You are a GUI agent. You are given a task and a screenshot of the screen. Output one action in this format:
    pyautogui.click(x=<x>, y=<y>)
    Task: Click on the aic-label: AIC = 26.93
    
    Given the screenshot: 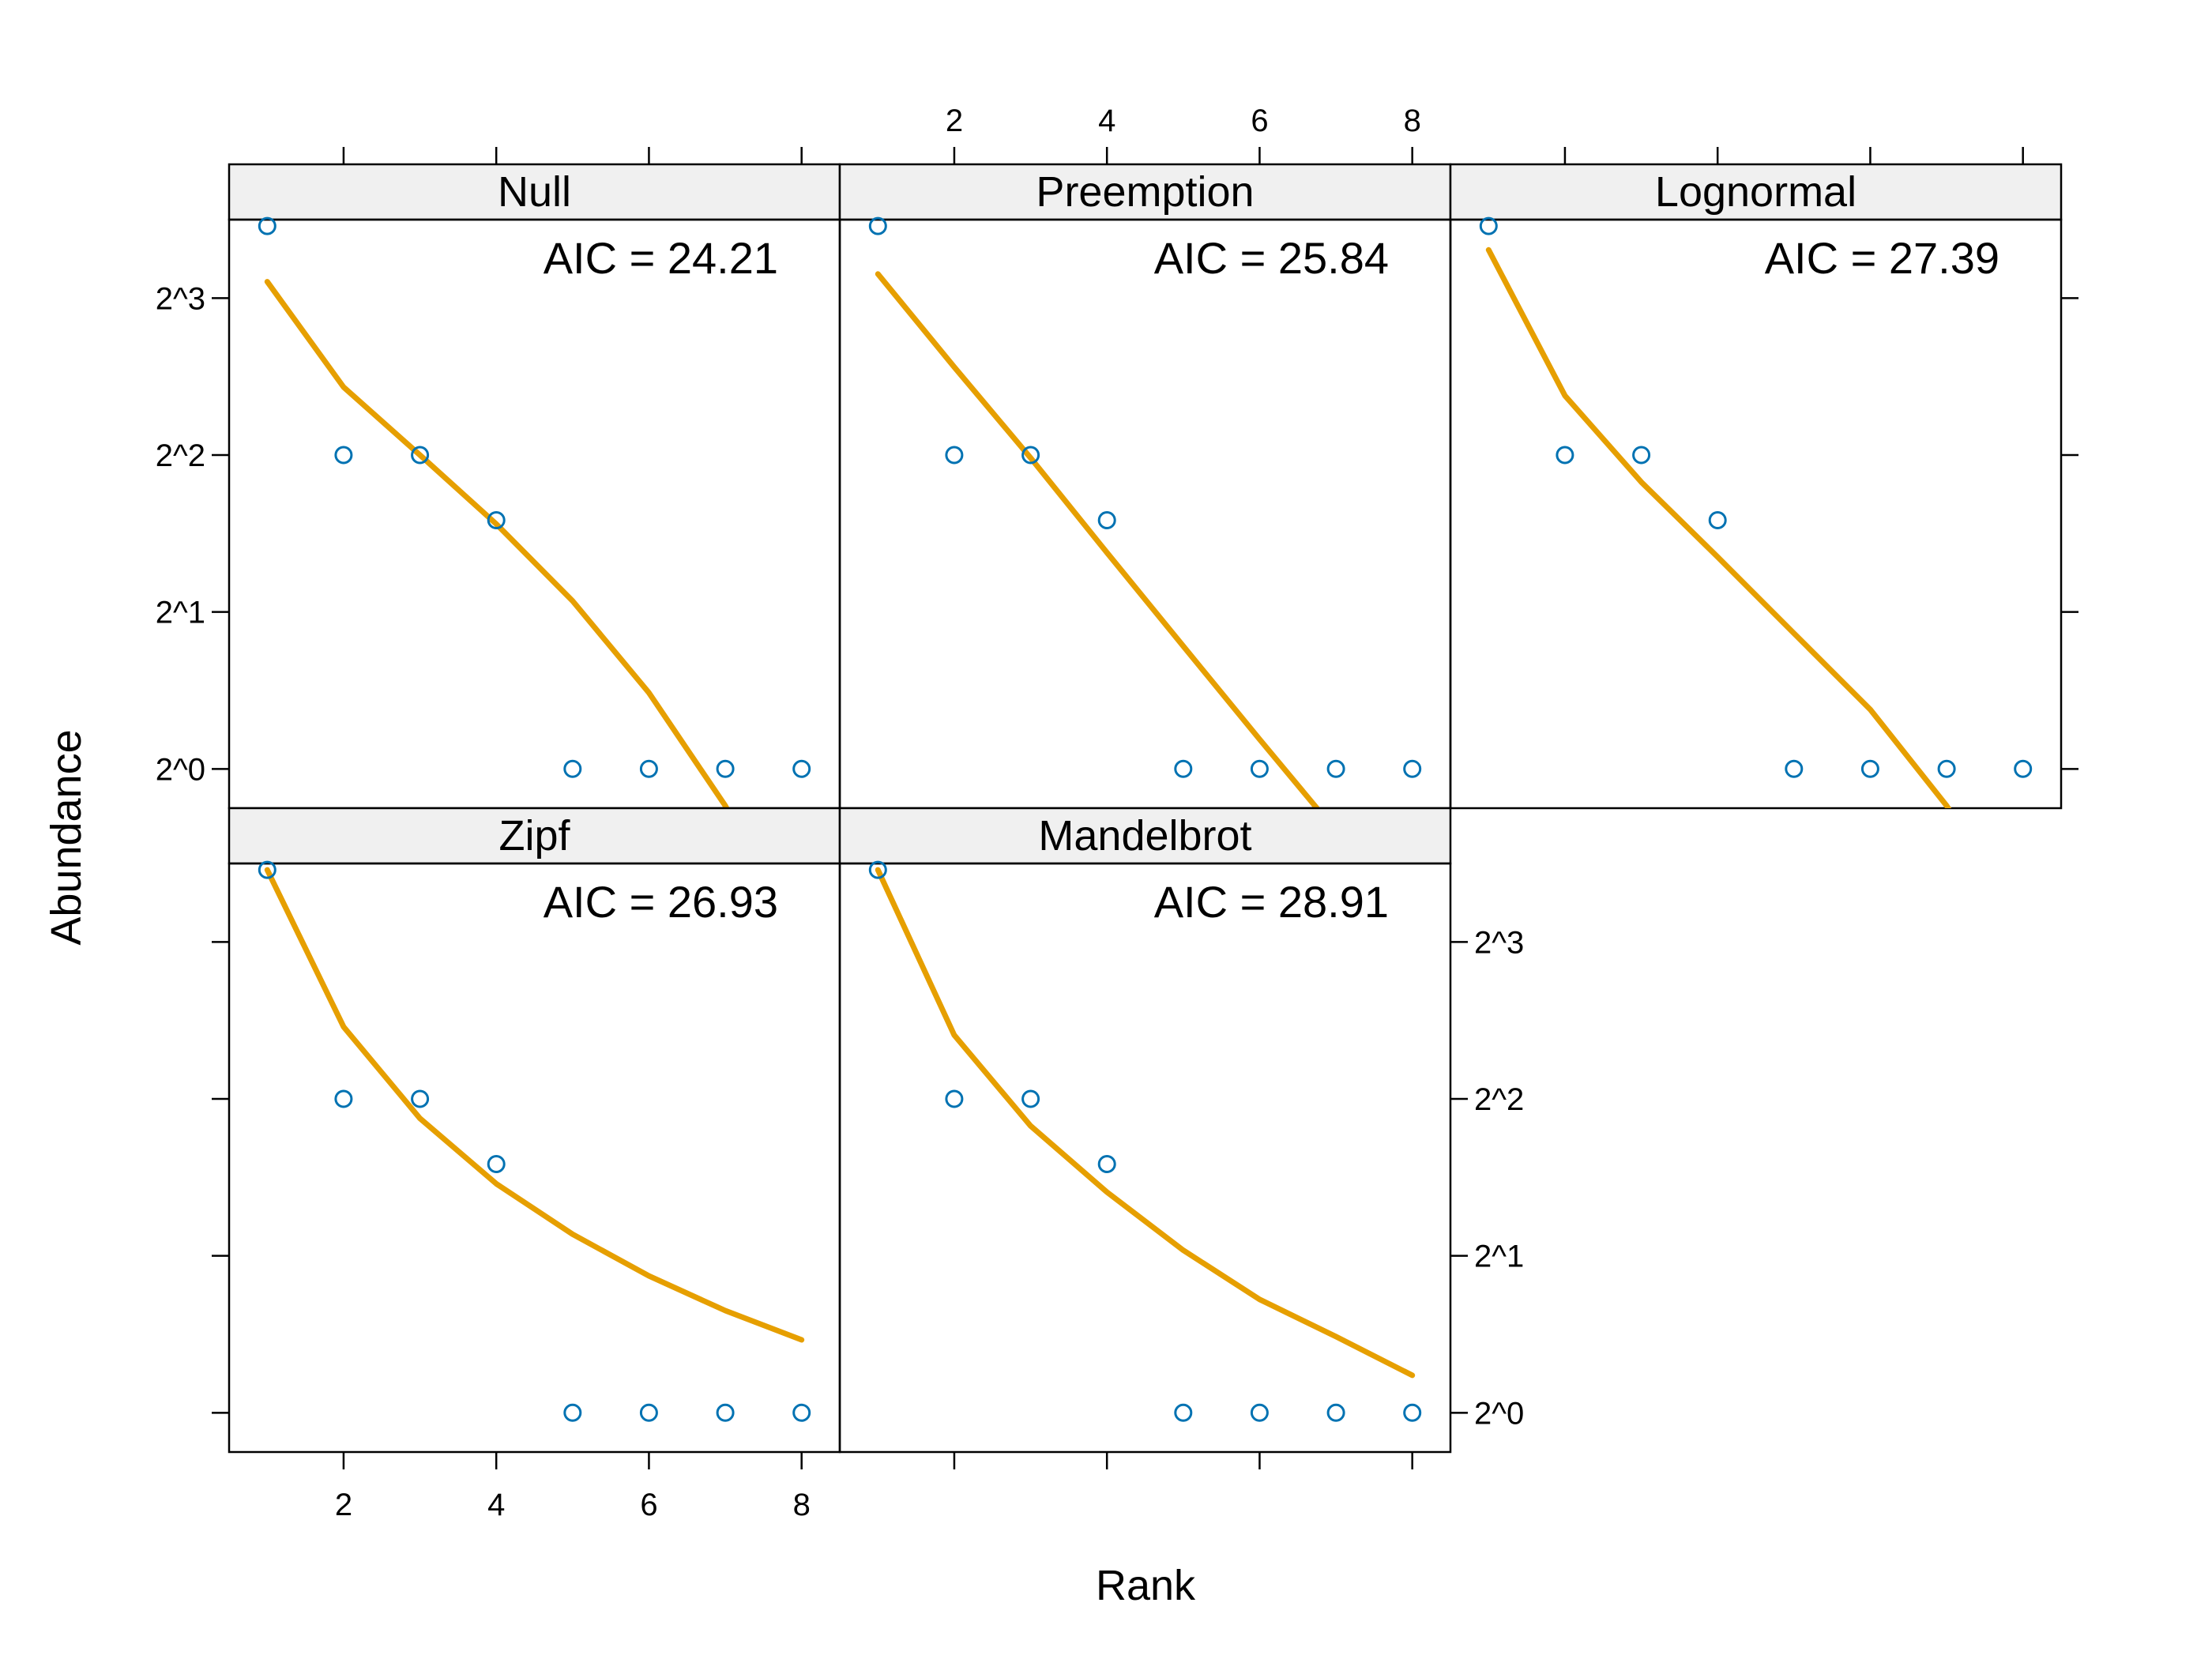 What is the action you would take?
    pyautogui.click(x=661, y=902)
    